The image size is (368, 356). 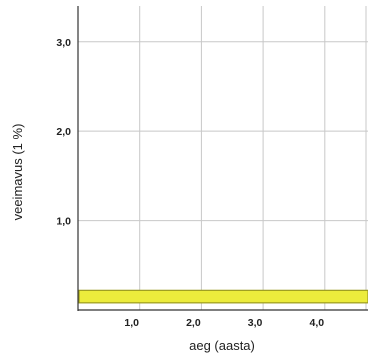 What do you see at coordinates (317, 323) in the screenshot?
I see `x-tick-label: 4,0` at bounding box center [317, 323].